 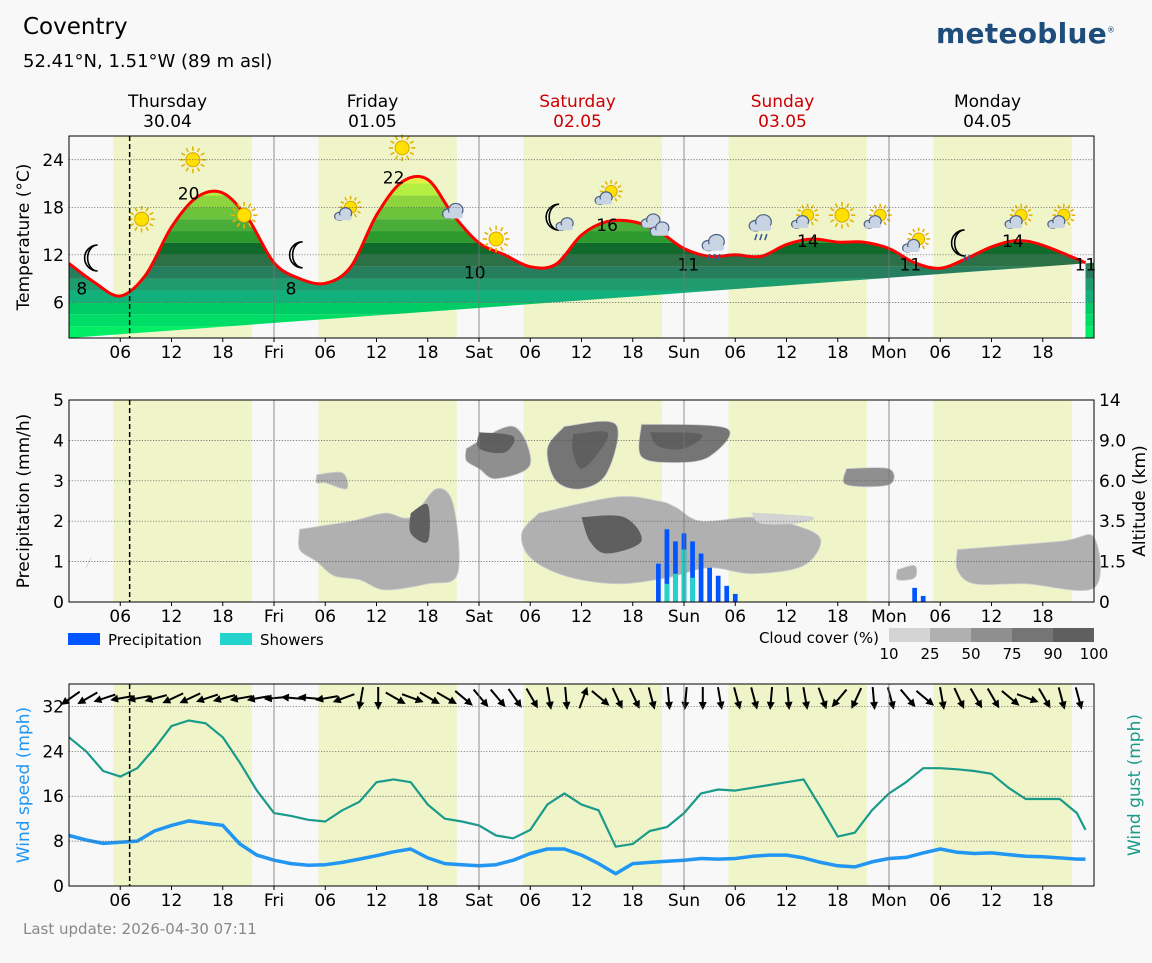 I want to click on moon-cloud-icon, so click(x=559, y=217).